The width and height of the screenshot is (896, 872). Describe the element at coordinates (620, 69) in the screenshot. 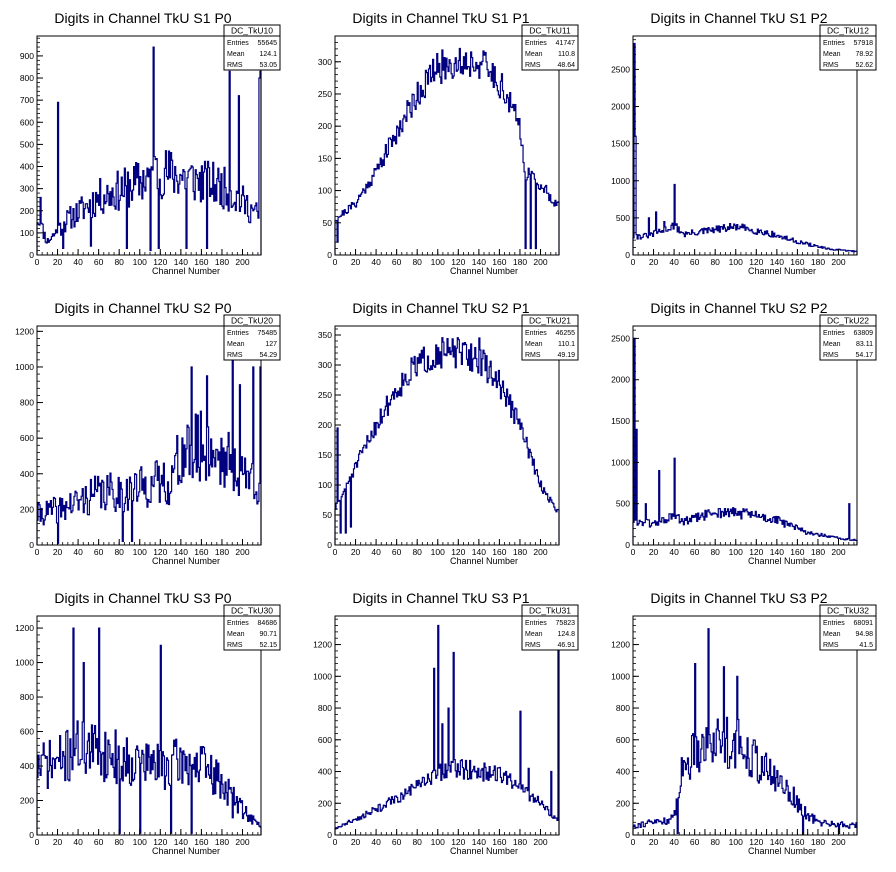

I see `y-tick-label: 2500` at that location.